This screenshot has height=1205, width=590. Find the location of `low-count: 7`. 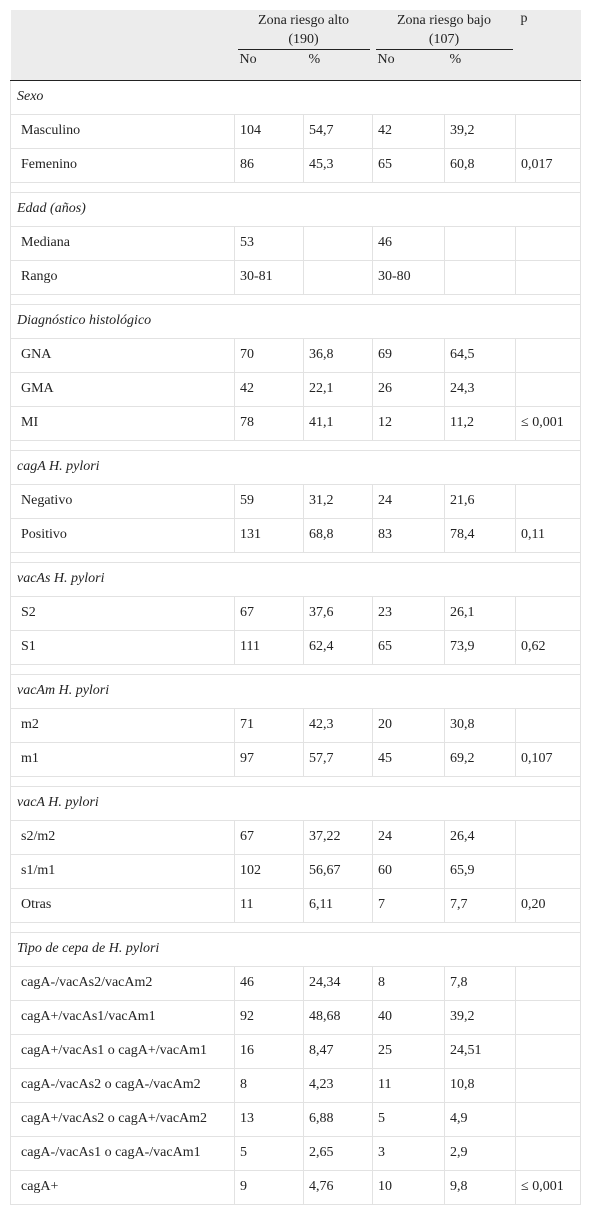

low-count: 7 is located at coordinates (409, 905).